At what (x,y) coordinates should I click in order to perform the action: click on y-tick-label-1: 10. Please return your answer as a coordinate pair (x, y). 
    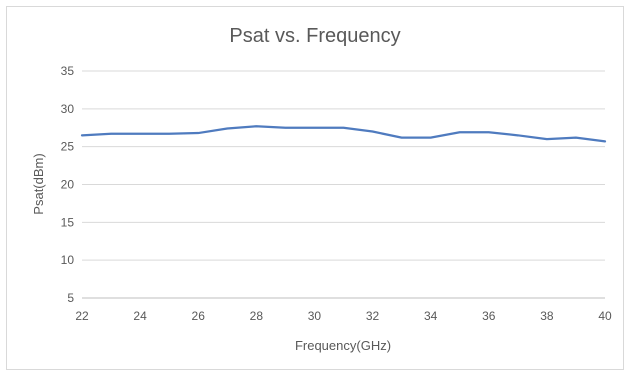
    Looking at the image, I should click on (68, 260).